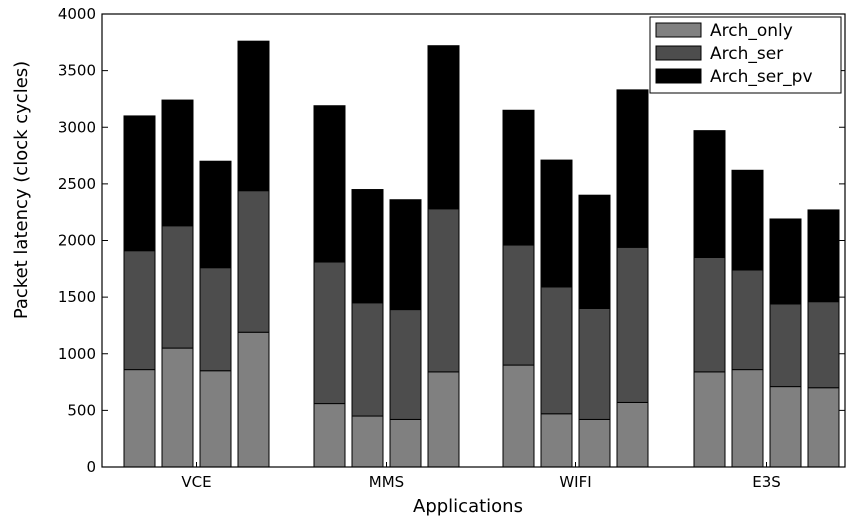 The image size is (852, 517). What do you see at coordinates (253, 399) in the screenshot?
I see `bar-vce-4-arch-only` at bounding box center [253, 399].